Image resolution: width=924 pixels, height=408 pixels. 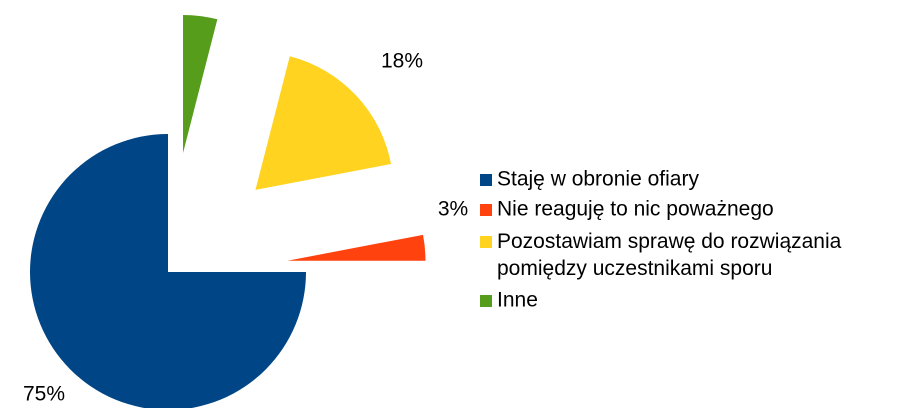 What do you see at coordinates (517, 300) in the screenshot?
I see `legend-label: Inne` at bounding box center [517, 300].